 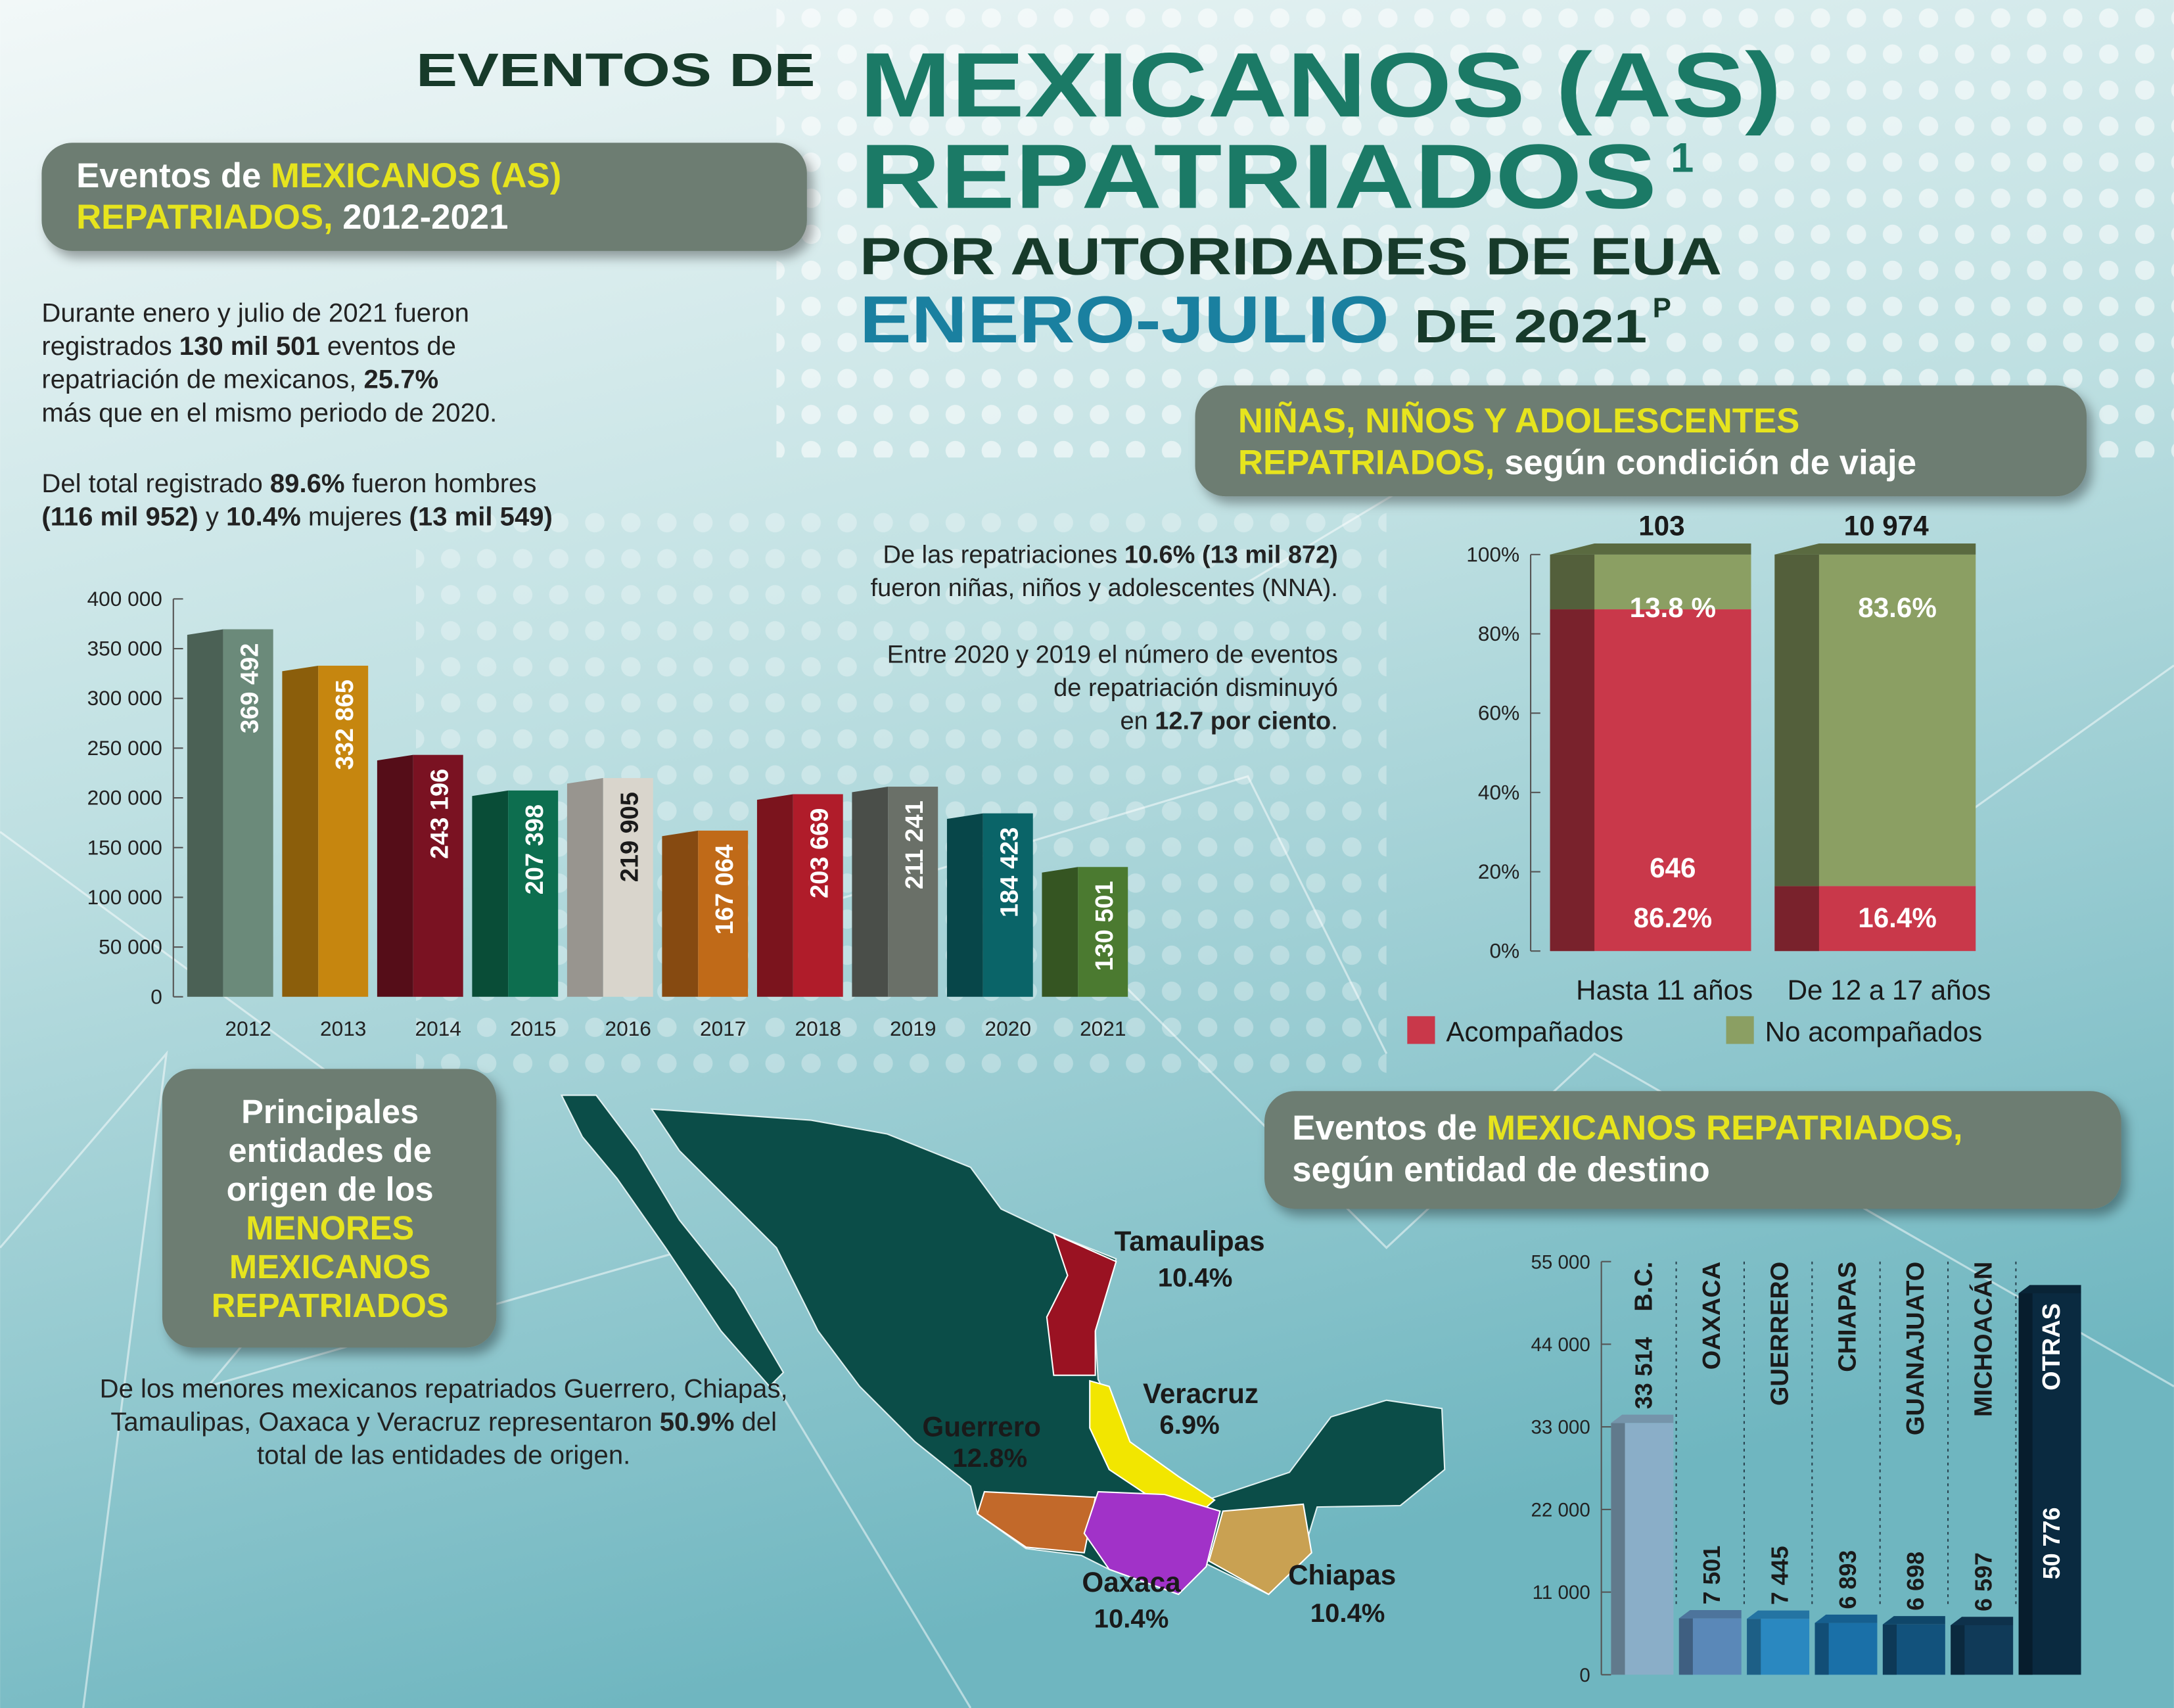 I want to click on nna-text-run: 12.7 por ciento, so click(x=1243, y=721).